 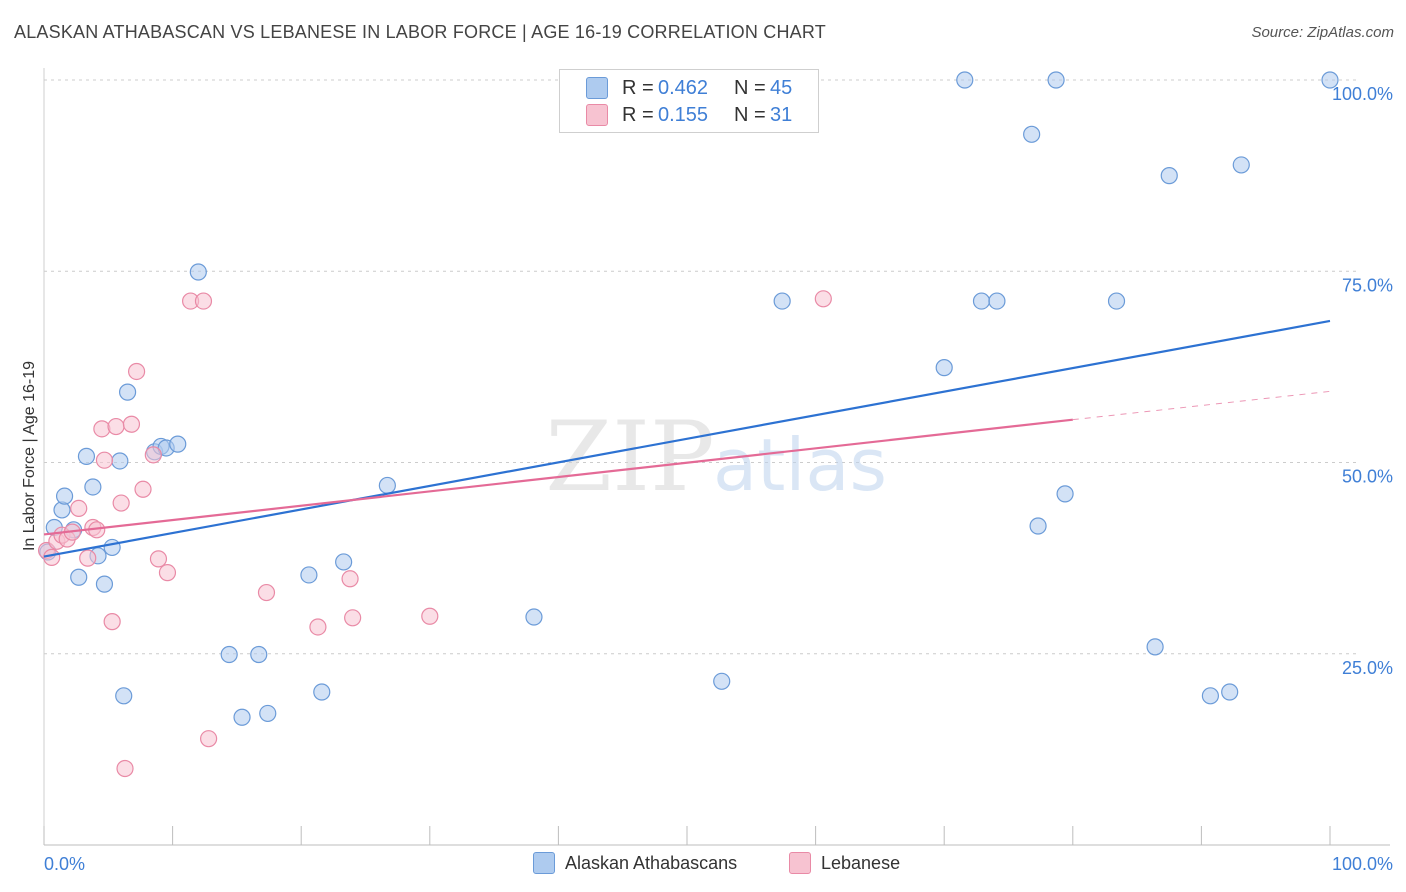 I want to click on y-tick-label: 100.0%, so click(x=1362, y=94).